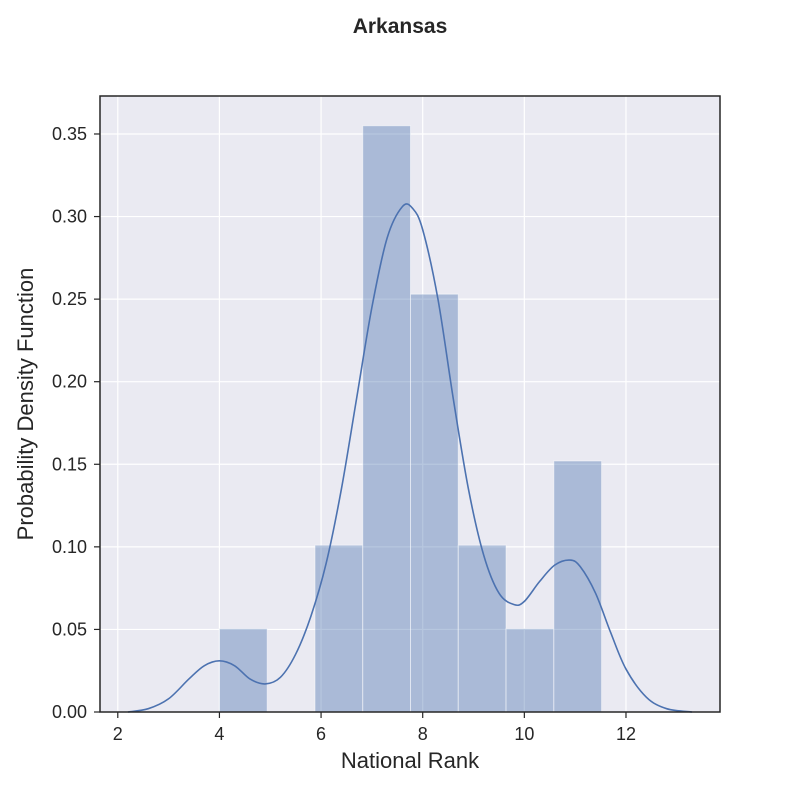 This screenshot has height=800, width=800. What do you see at coordinates (219, 734) in the screenshot?
I see `x-tick-label-1: 4` at bounding box center [219, 734].